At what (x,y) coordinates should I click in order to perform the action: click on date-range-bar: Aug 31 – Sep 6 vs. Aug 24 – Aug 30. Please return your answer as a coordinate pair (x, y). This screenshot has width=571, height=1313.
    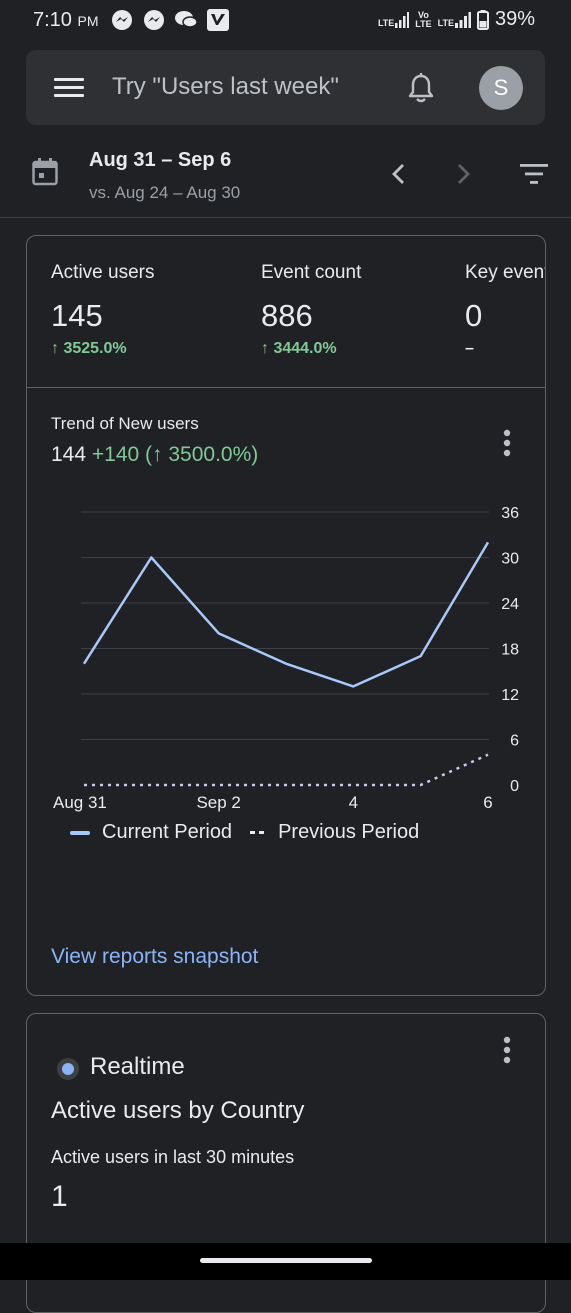
    Looking at the image, I should click on (285, 178).